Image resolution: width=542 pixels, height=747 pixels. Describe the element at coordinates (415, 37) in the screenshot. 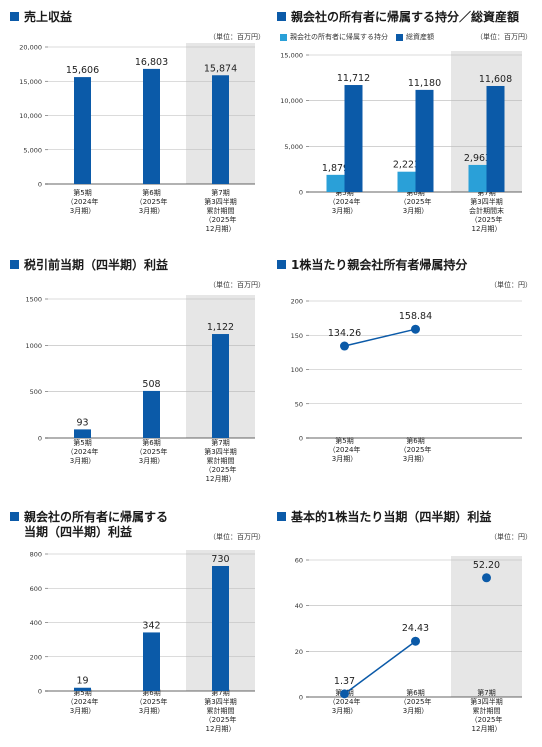

I see `legend-item-assets: 総資産額` at that location.